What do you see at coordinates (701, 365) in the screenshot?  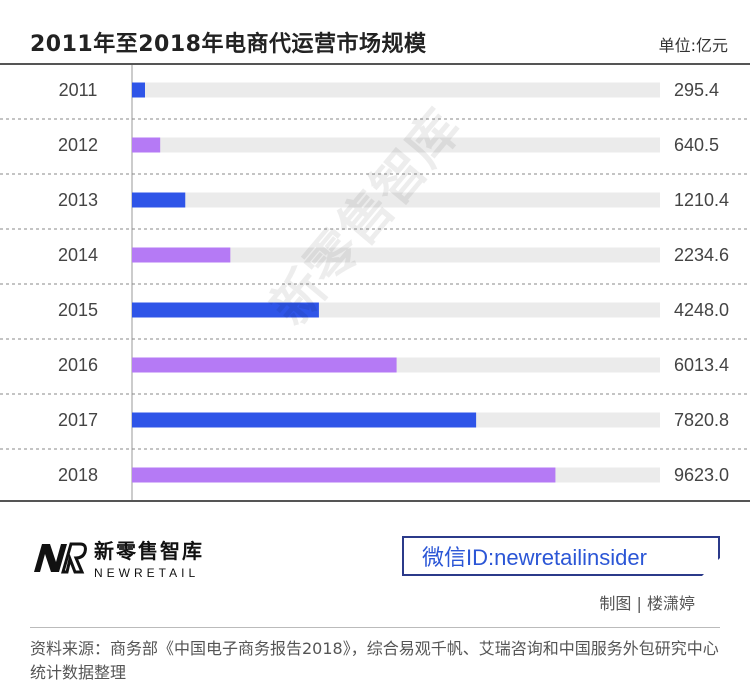 I see `value-label: 6013.4` at bounding box center [701, 365].